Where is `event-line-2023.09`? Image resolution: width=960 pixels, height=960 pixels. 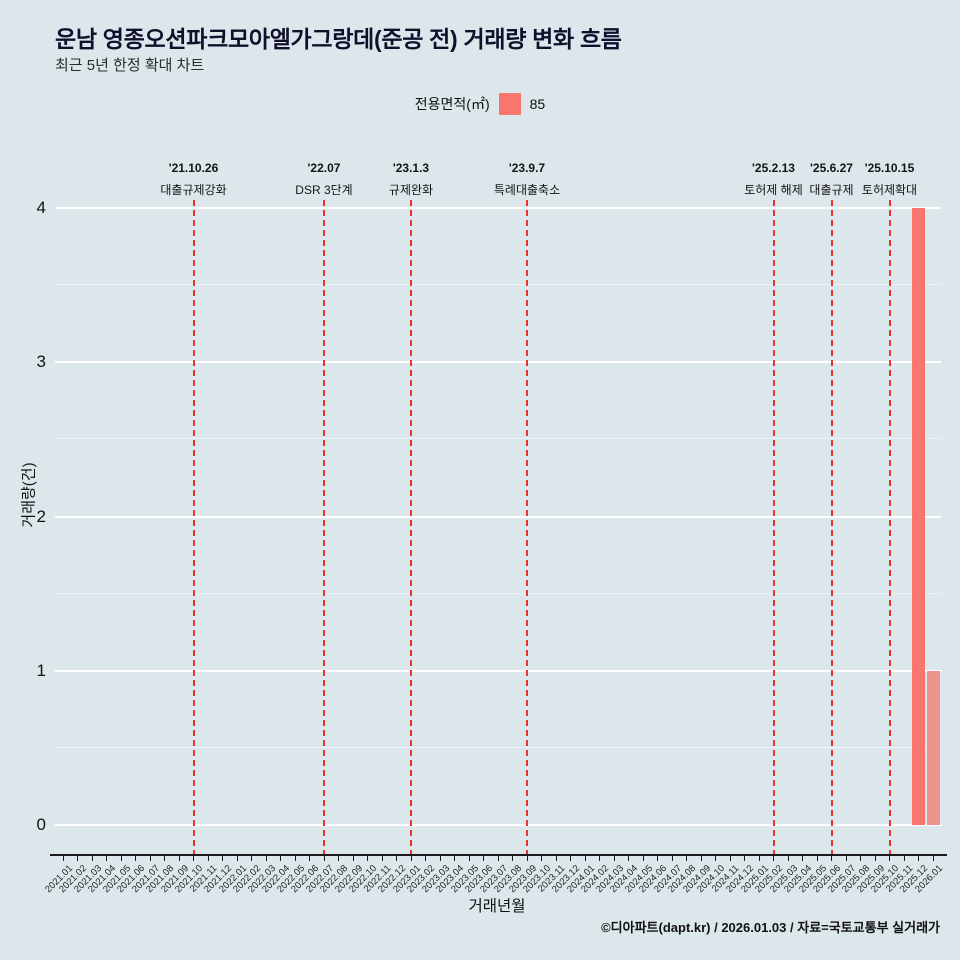
event-line-2023.09 is located at coordinates (527, 527).